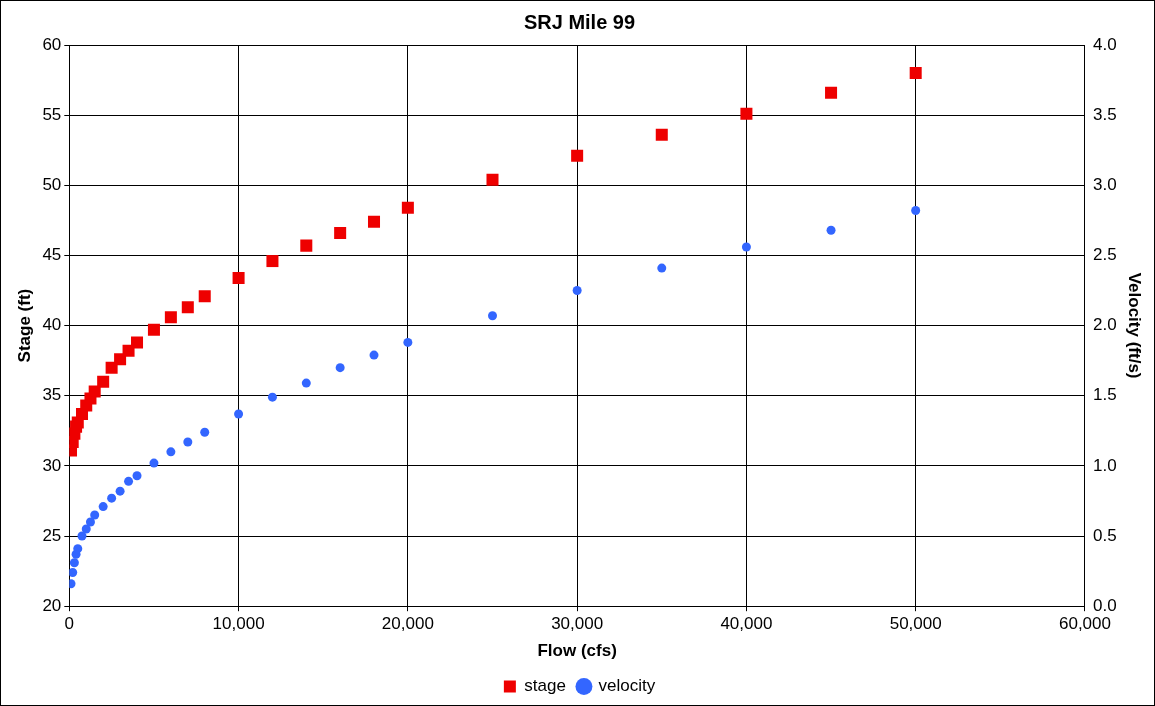  What do you see at coordinates (52, 255) in the screenshot?
I see `y-tick-label: 45` at bounding box center [52, 255].